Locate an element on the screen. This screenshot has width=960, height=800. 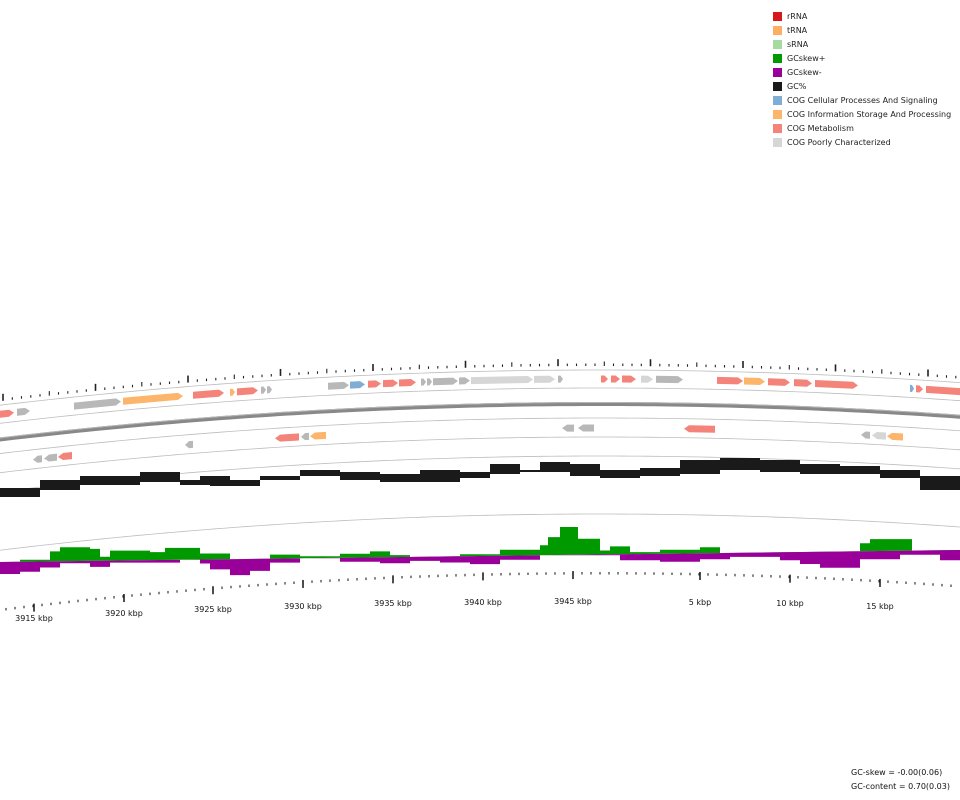
legend-item-gcskew-plus: GCskew+ is located at coordinates (862, 58).